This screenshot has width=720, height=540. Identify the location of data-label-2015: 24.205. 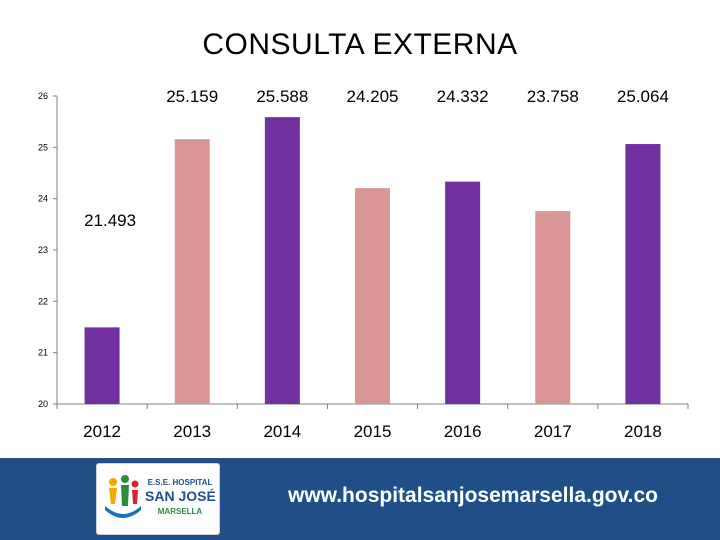
(373, 96).